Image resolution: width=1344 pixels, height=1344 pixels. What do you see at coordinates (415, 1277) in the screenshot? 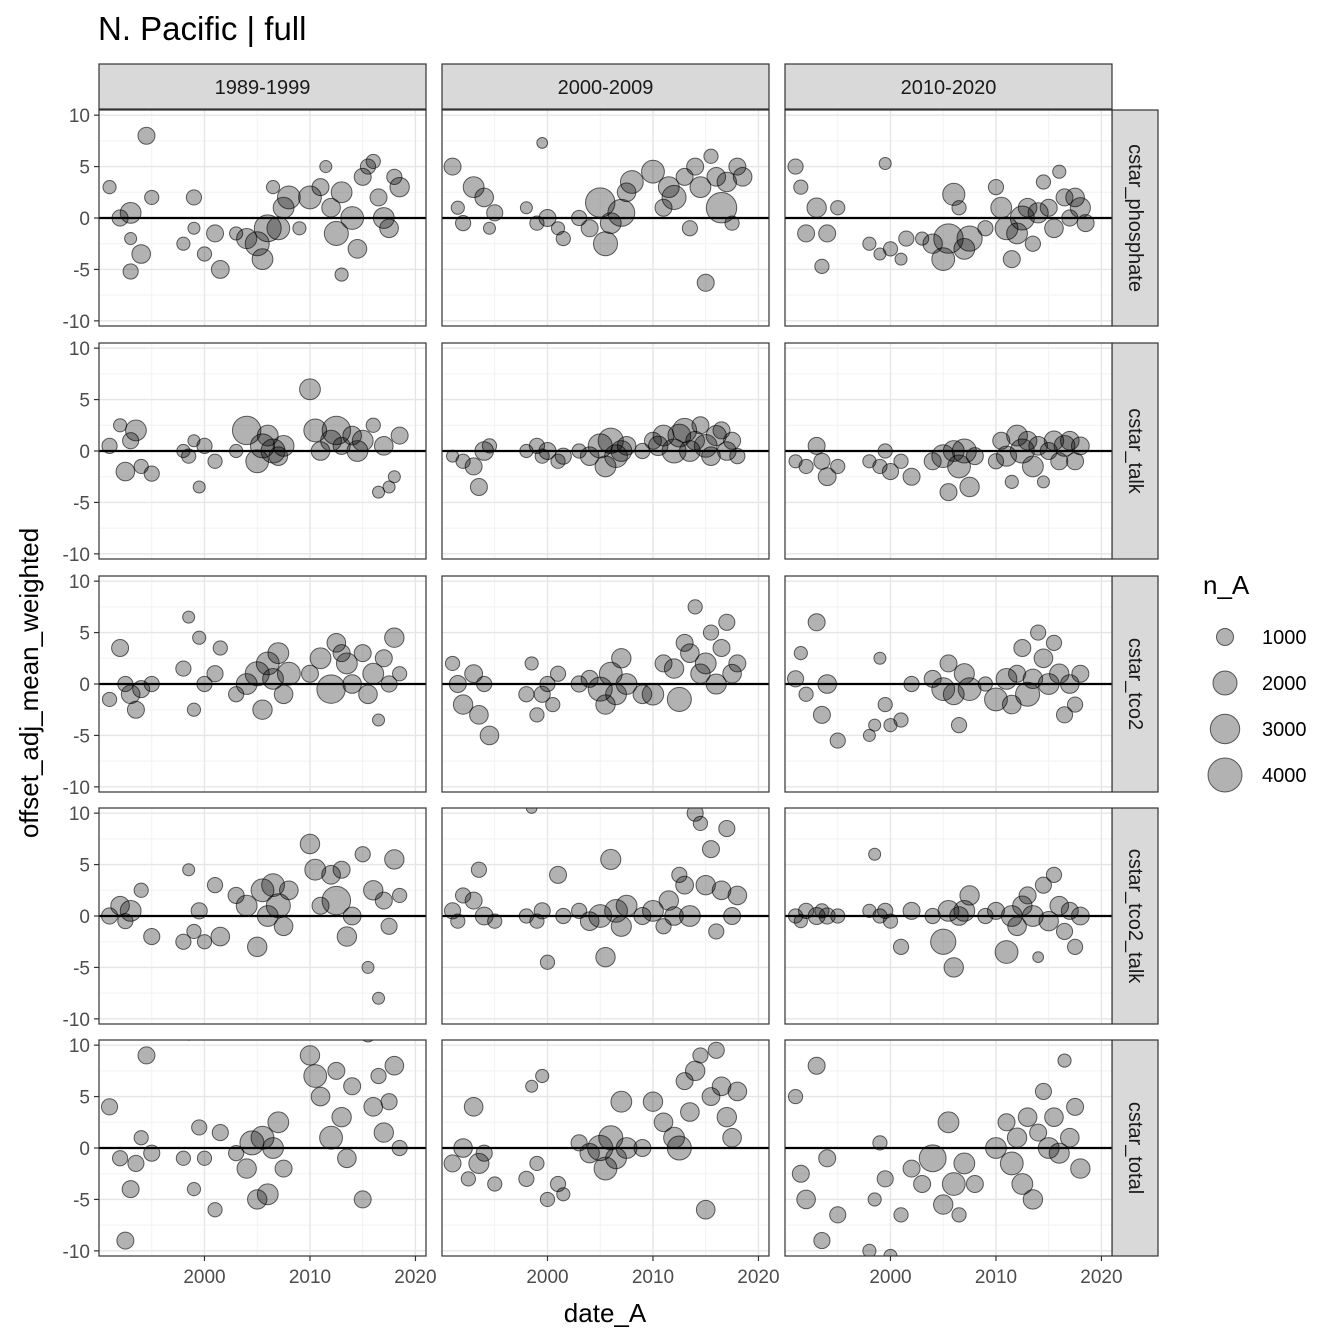
I see `x-tick-label: 2020` at bounding box center [415, 1277].